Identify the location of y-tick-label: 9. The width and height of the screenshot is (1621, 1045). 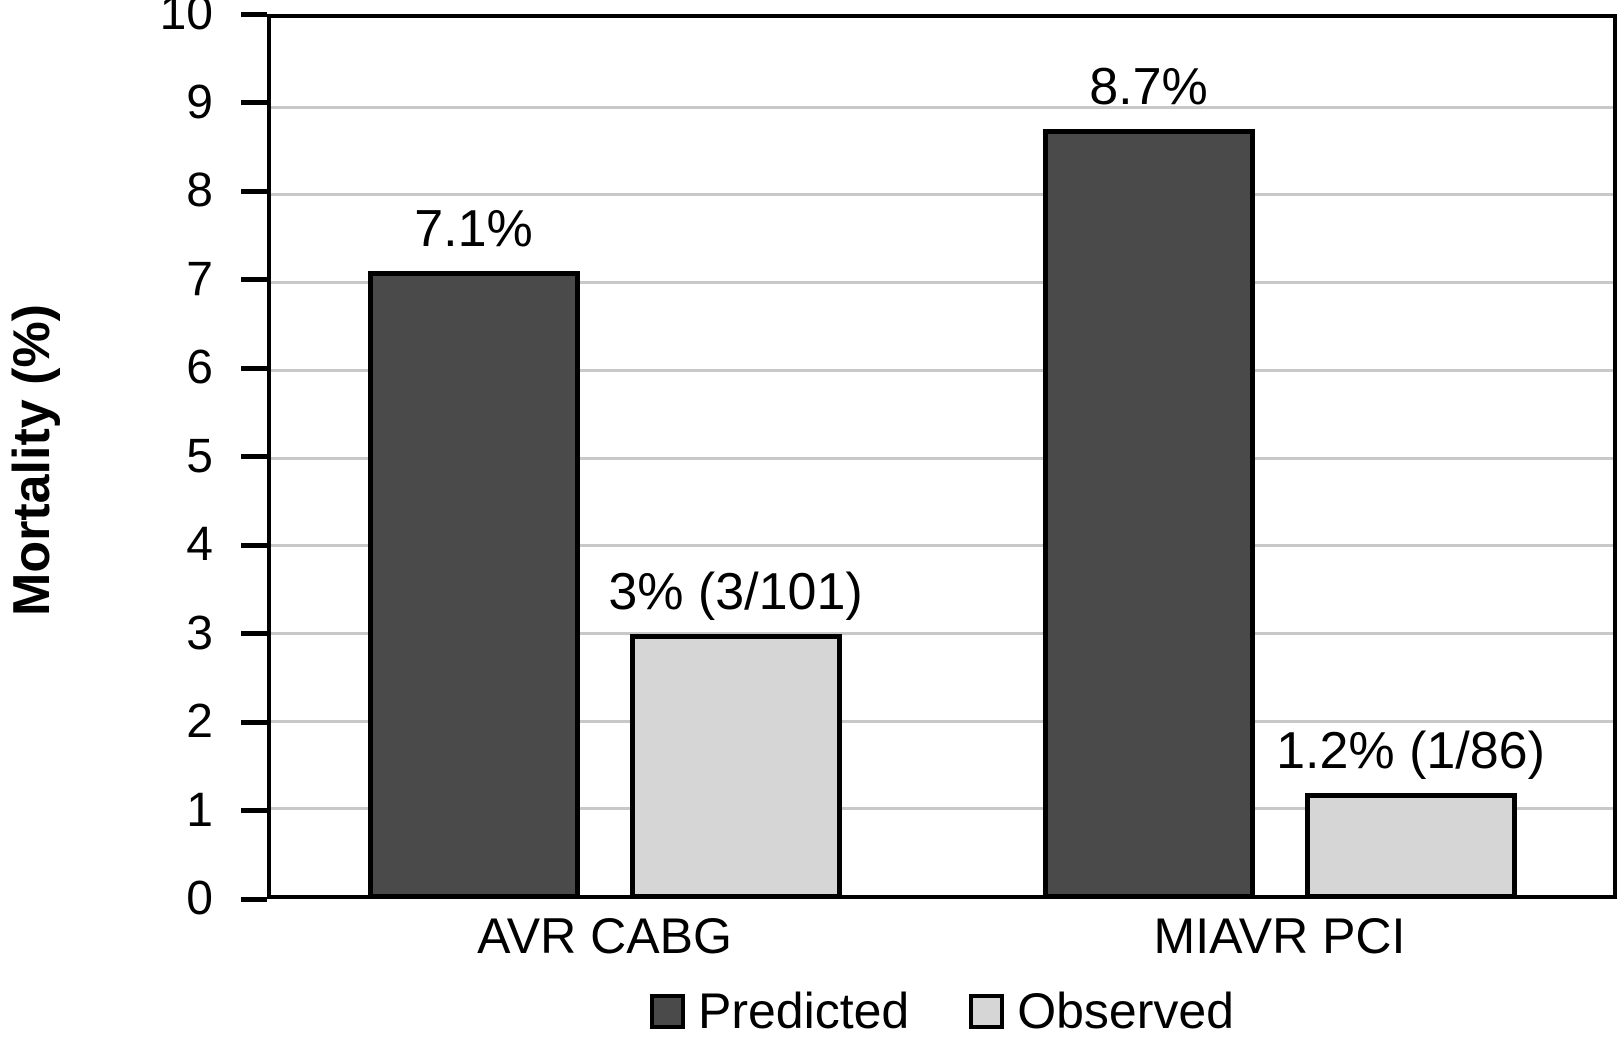
(199, 102).